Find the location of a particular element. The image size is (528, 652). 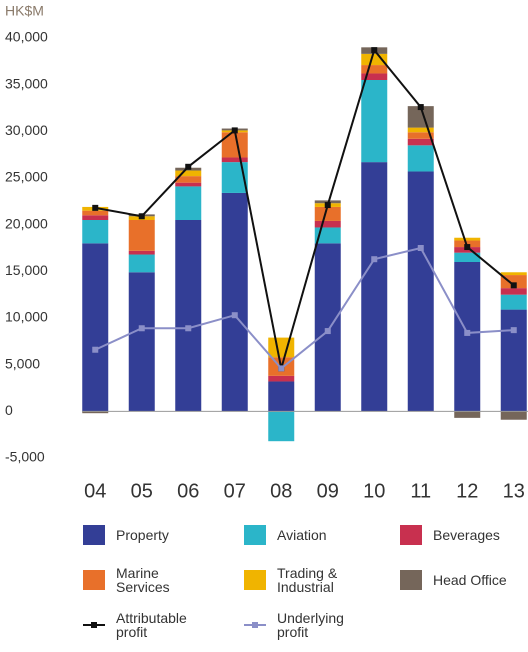

x-tick-label: 13 is located at coordinates (514, 491).